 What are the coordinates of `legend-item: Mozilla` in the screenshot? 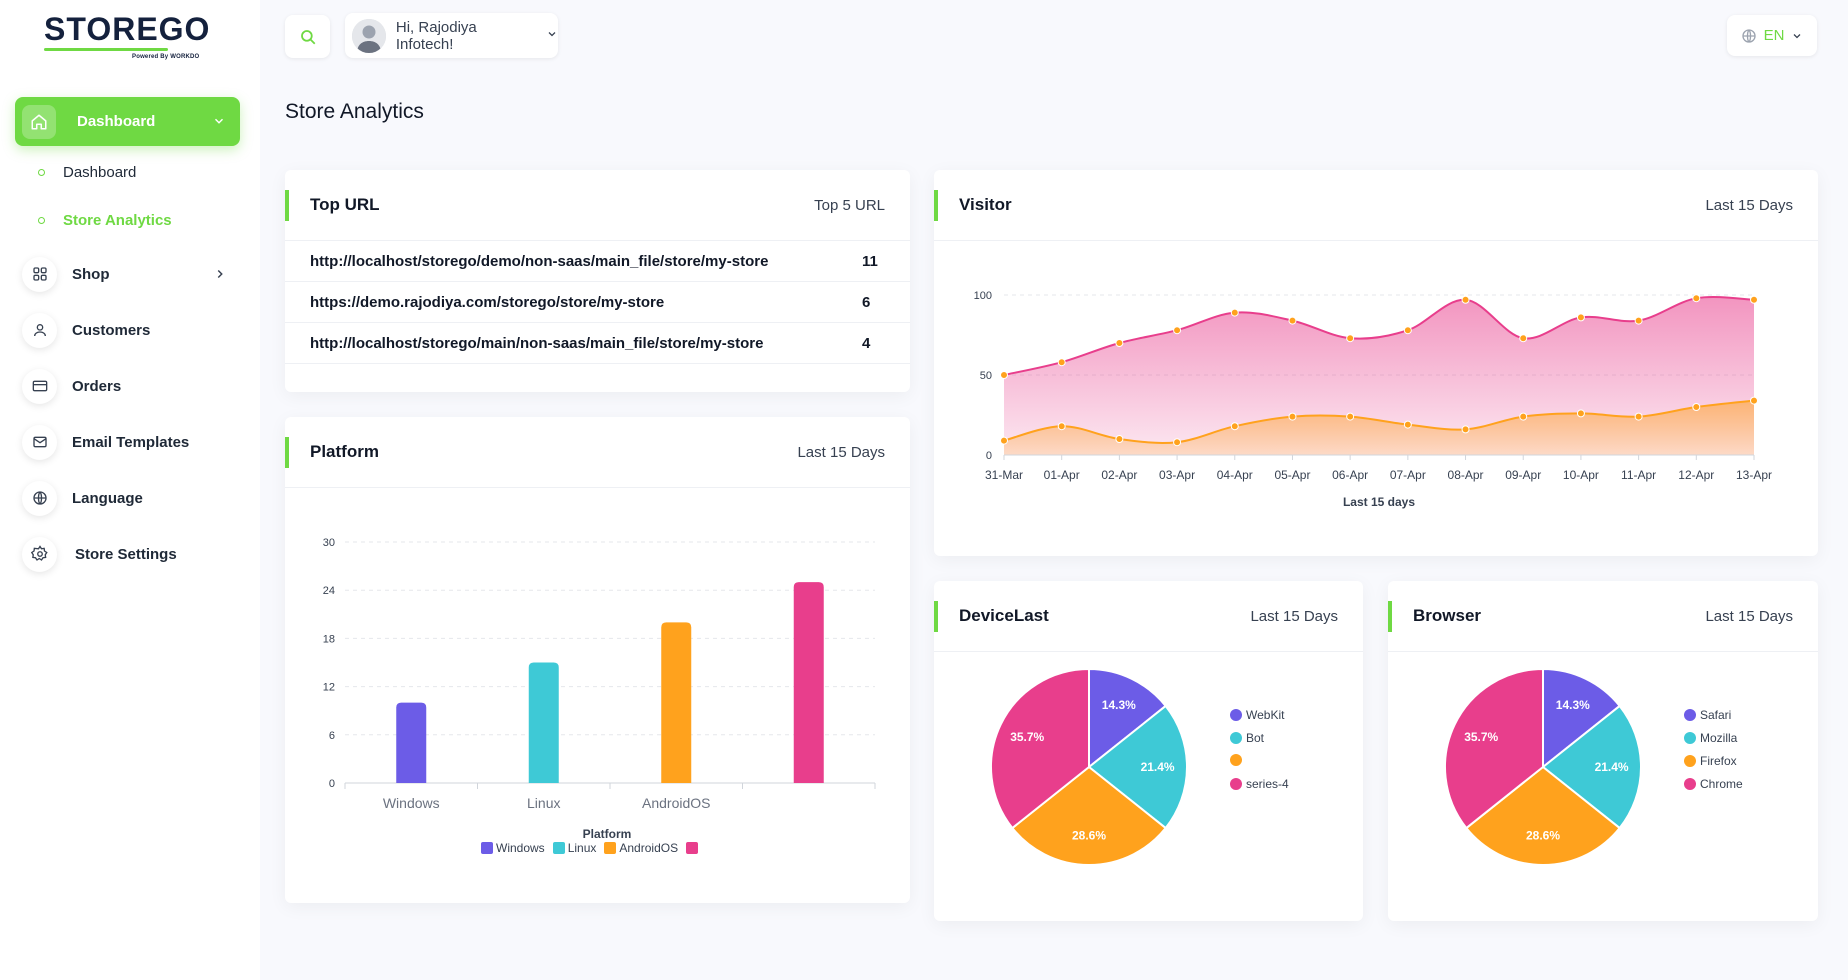 It's located at (1710, 738).